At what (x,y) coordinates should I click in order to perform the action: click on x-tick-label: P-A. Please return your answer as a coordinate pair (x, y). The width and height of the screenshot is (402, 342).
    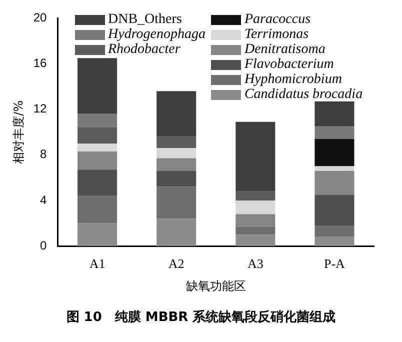
    Looking at the image, I should click on (335, 264).